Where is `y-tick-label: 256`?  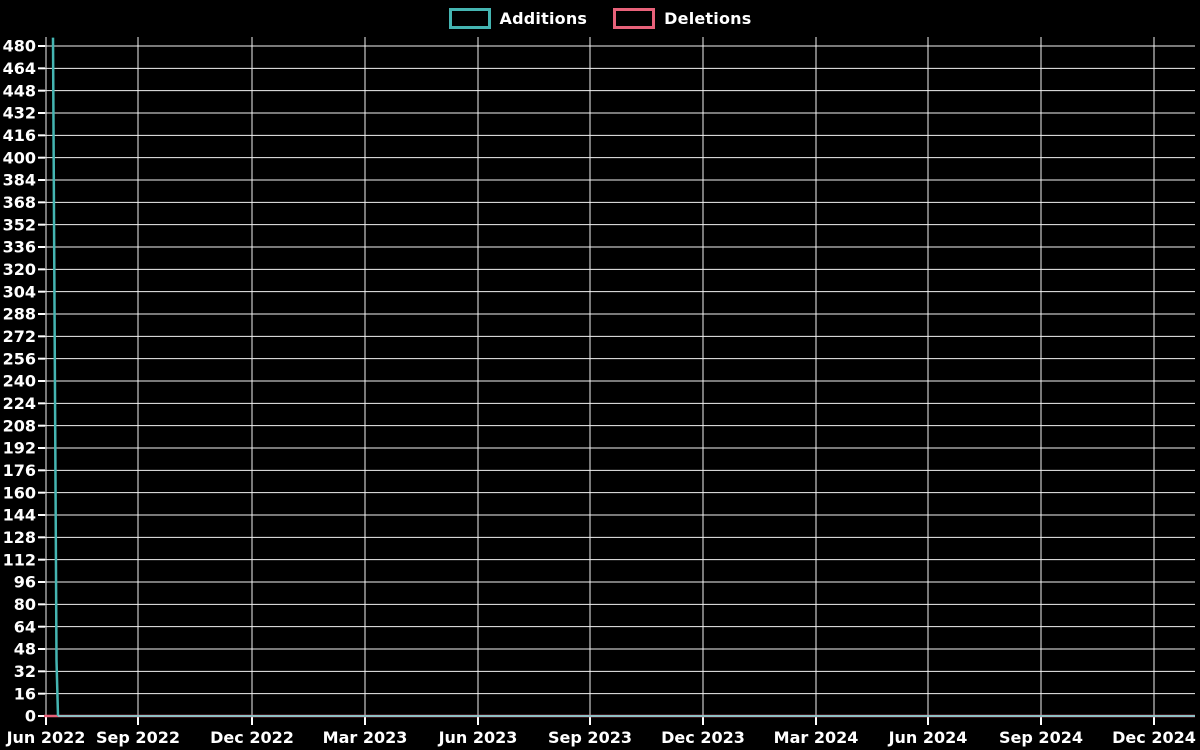 y-tick-label: 256 is located at coordinates (19, 358).